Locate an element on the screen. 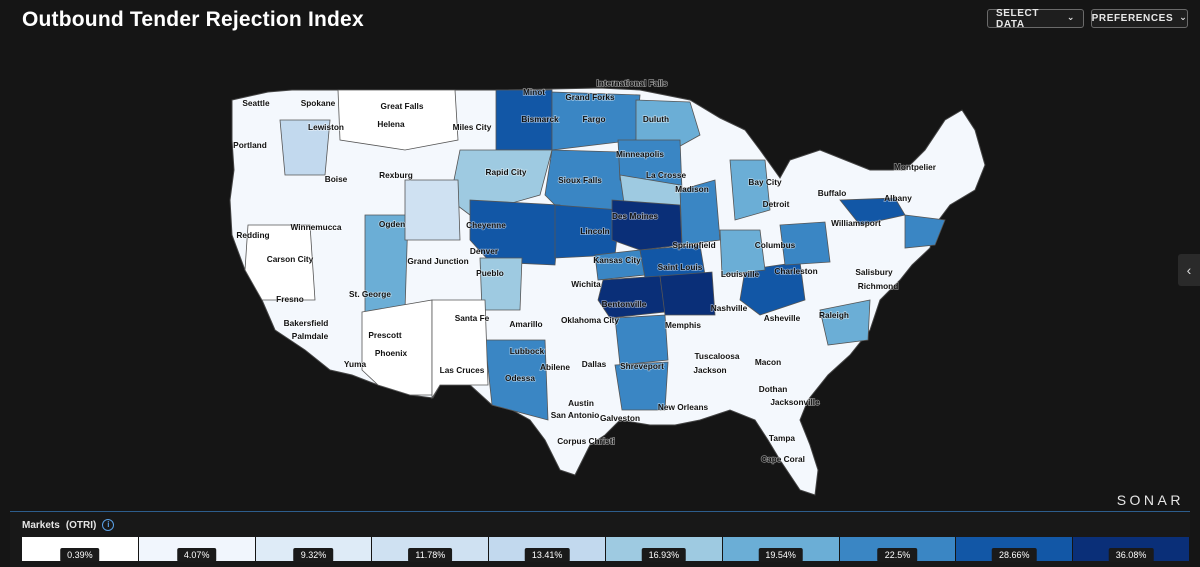 Image resolution: width=1200 pixels, height=567 pixels. city-label: Saint Louis is located at coordinates (680, 267).